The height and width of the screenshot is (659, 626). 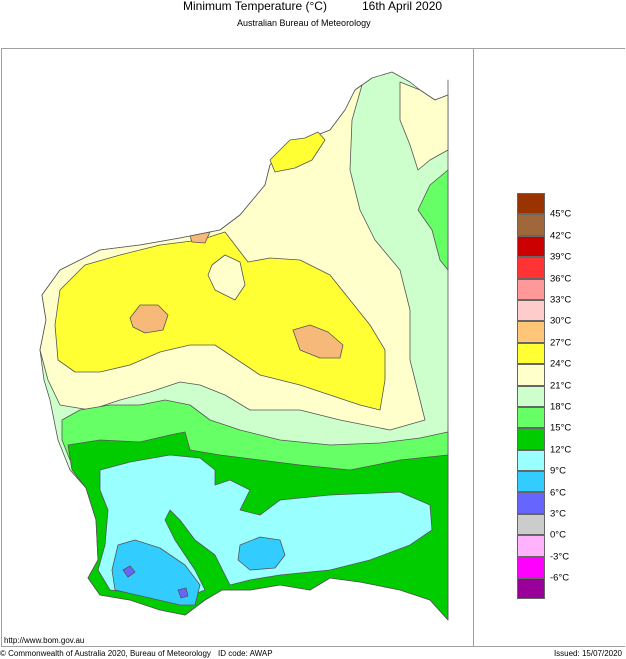 I want to click on chart-title: Minimum Temperature (°C) 16th April 2020, so click(x=313, y=8).